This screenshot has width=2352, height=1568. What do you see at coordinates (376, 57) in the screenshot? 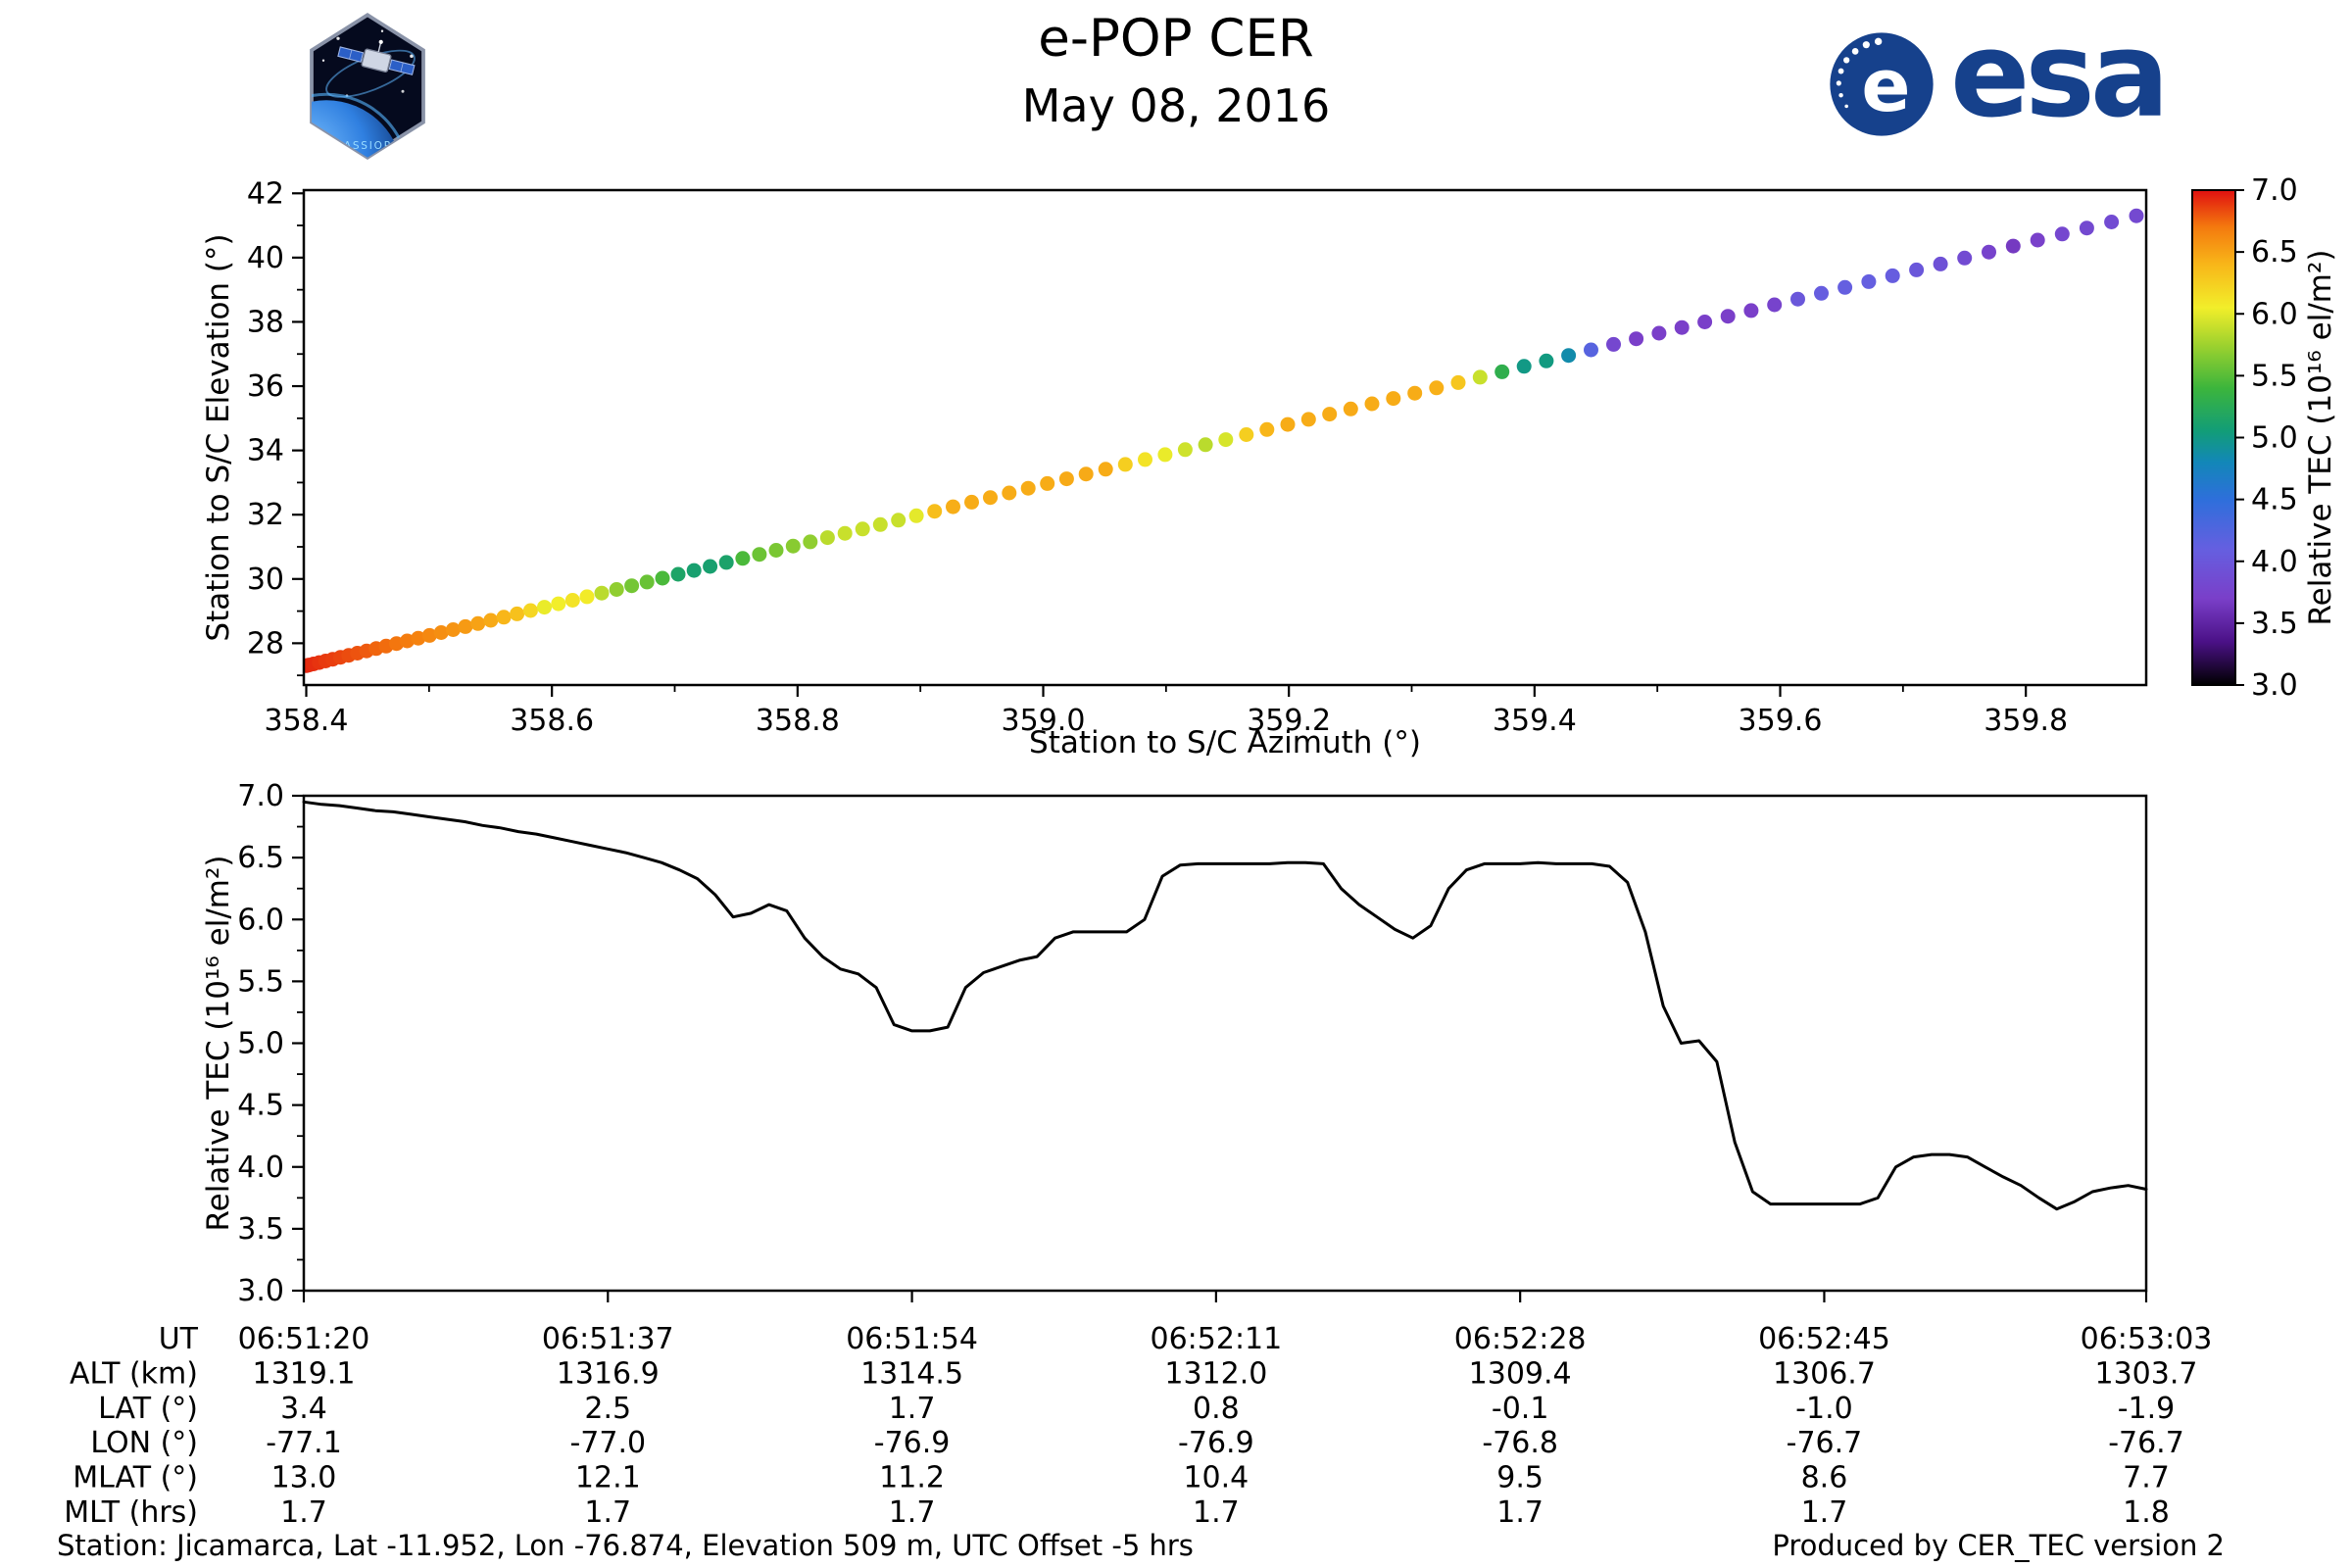
I see `satellite-icon` at bounding box center [376, 57].